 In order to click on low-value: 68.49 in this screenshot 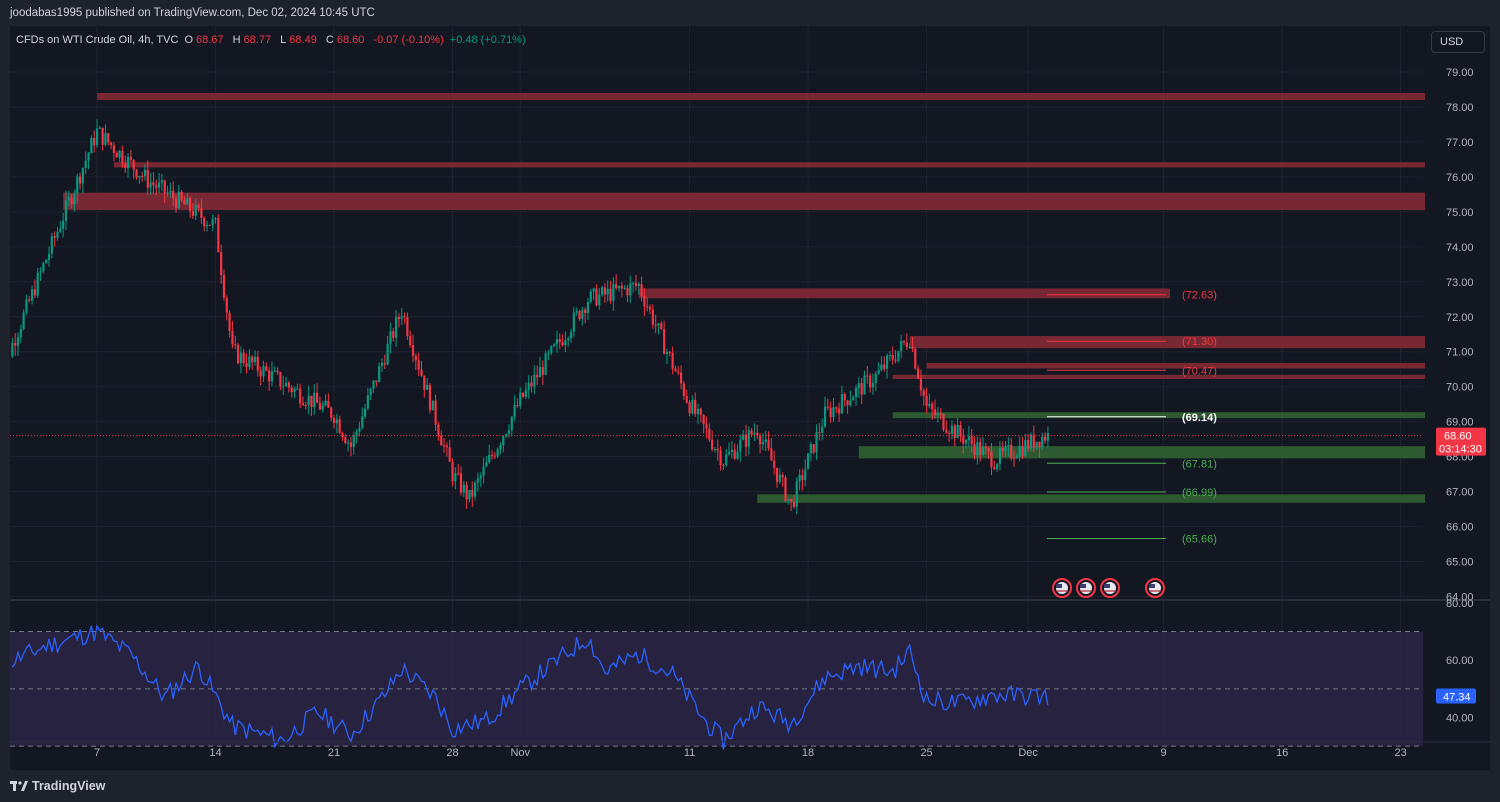, I will do `click(303, 40)`.